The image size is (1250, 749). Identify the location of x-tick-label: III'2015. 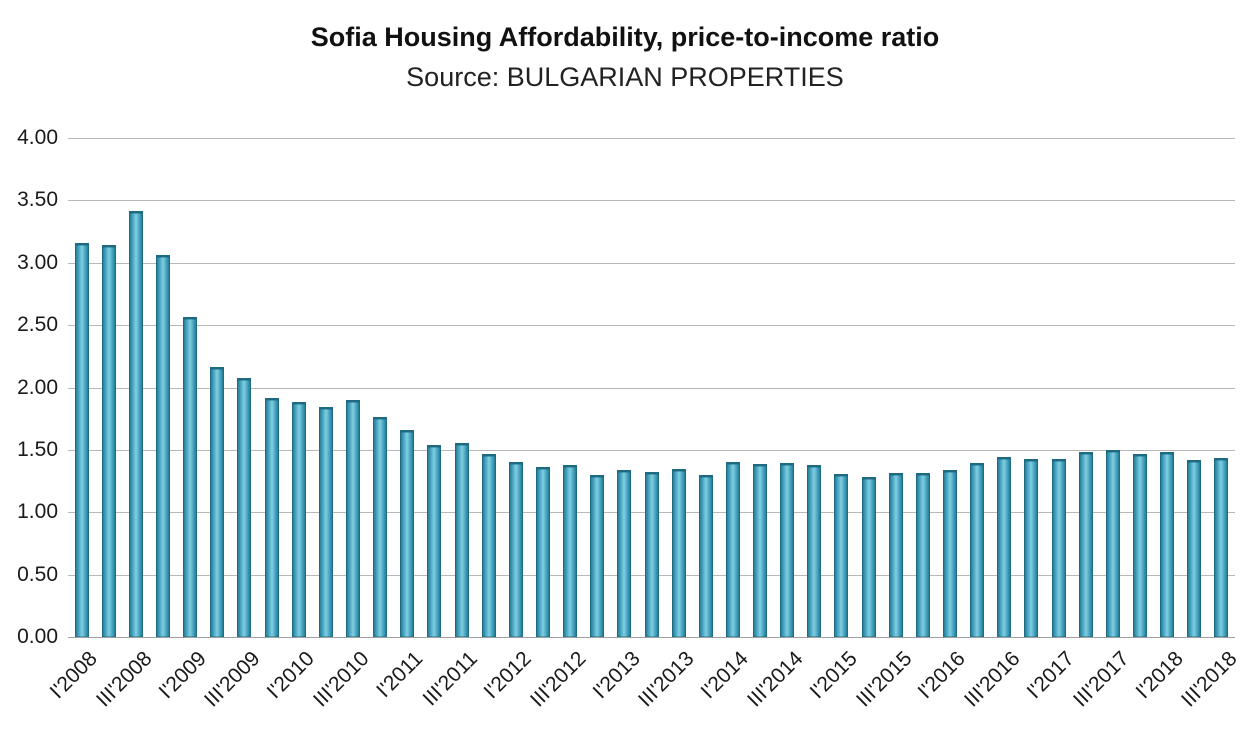
(884, 679).